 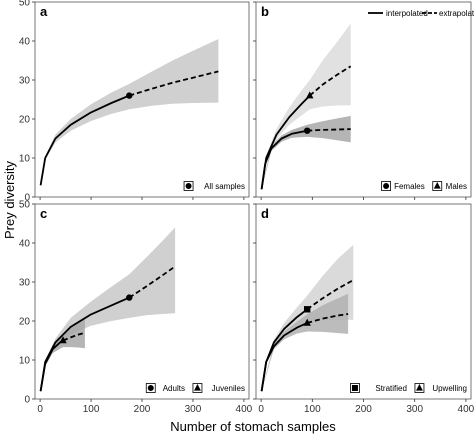 I want to click on interpolated-line-all samples, so click(x=84, y=140).